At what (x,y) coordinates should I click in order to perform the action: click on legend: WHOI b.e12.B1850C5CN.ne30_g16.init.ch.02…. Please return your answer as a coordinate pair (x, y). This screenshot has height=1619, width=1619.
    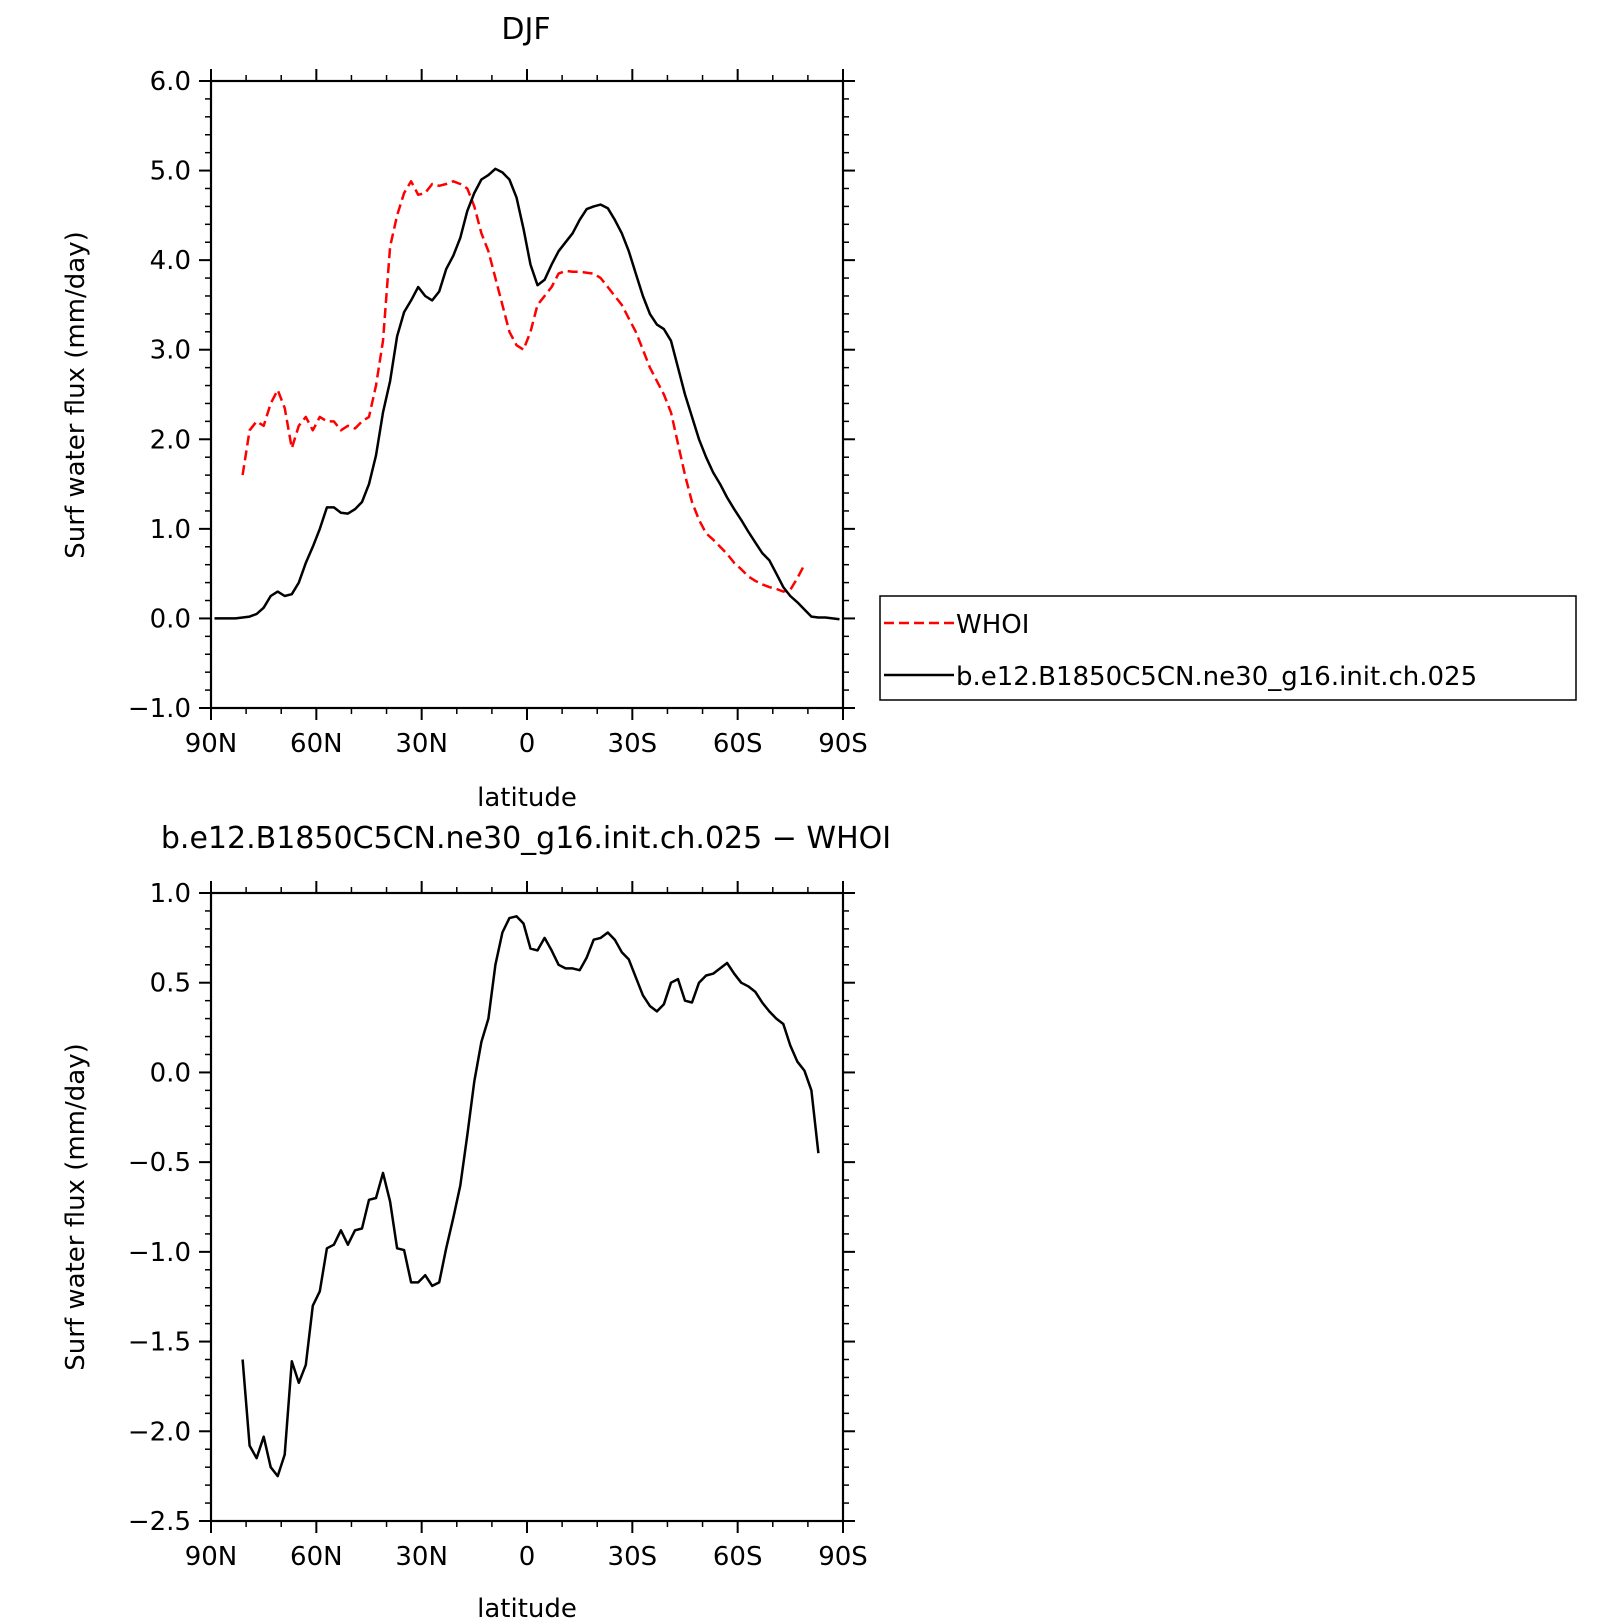
    Looking at the image, I should click on (1228, 648).